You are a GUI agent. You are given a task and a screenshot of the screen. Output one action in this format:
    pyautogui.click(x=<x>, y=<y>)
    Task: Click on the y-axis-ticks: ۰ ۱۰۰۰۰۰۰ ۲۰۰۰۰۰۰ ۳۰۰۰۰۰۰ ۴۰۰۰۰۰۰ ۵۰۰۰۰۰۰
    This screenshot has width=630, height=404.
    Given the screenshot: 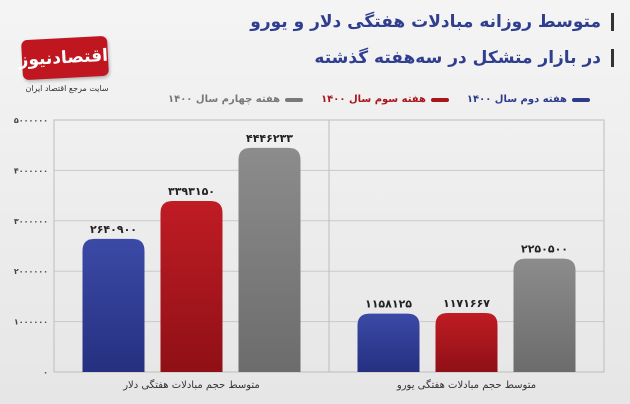 What is the action you would take?
    pyautogui.click(x=31, y=246)
    